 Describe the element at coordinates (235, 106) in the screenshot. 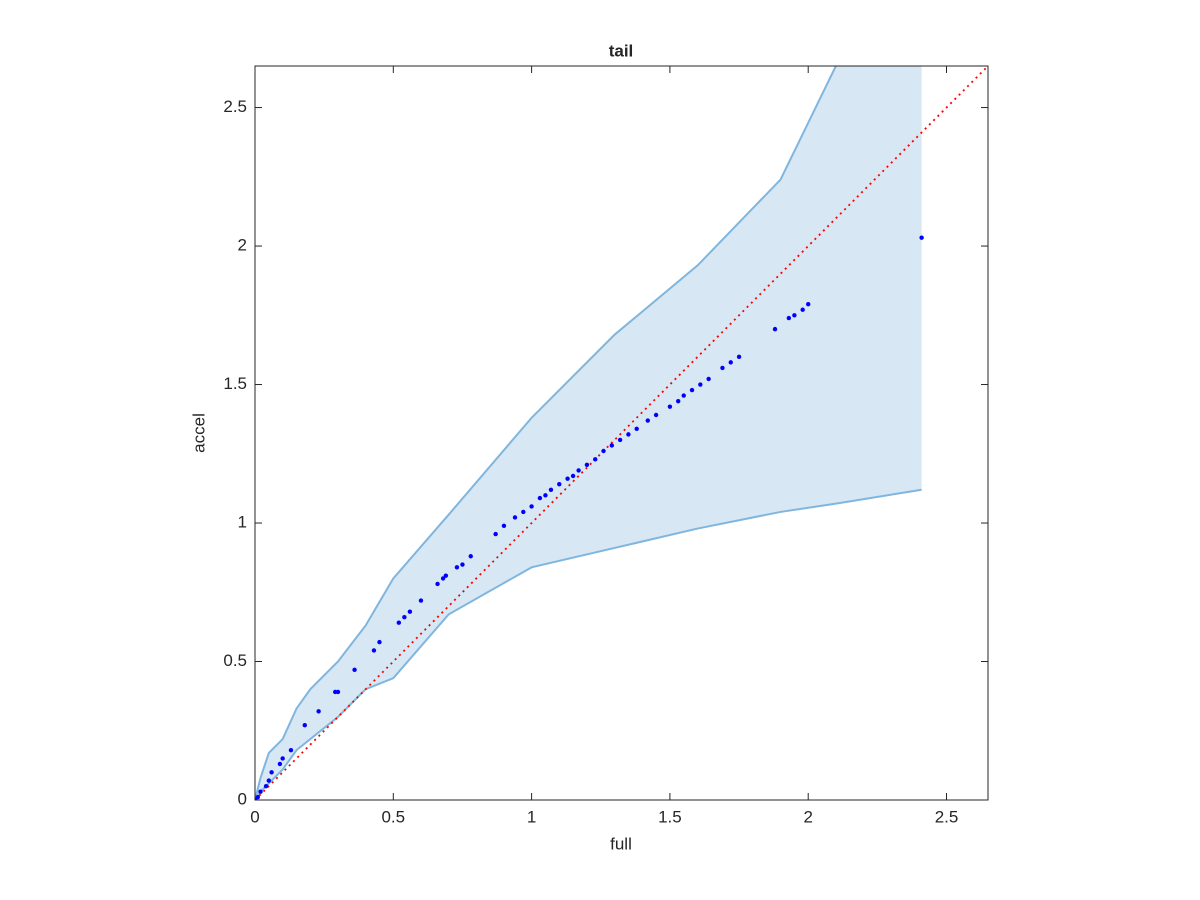

I see `y-tick-label: 2.5` at that location.